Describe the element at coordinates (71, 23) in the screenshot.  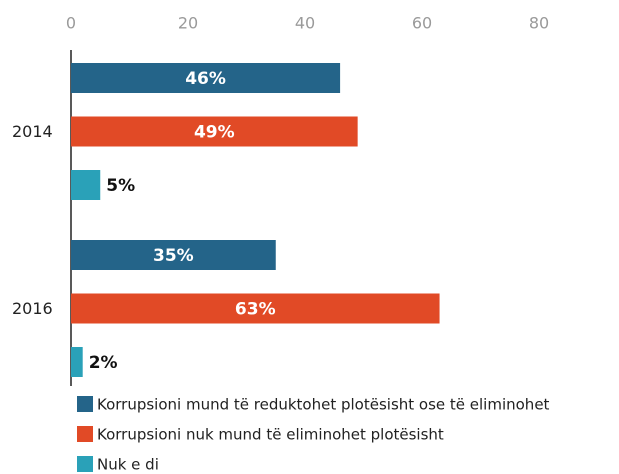
I see `x-tick-label: 0` at that location.